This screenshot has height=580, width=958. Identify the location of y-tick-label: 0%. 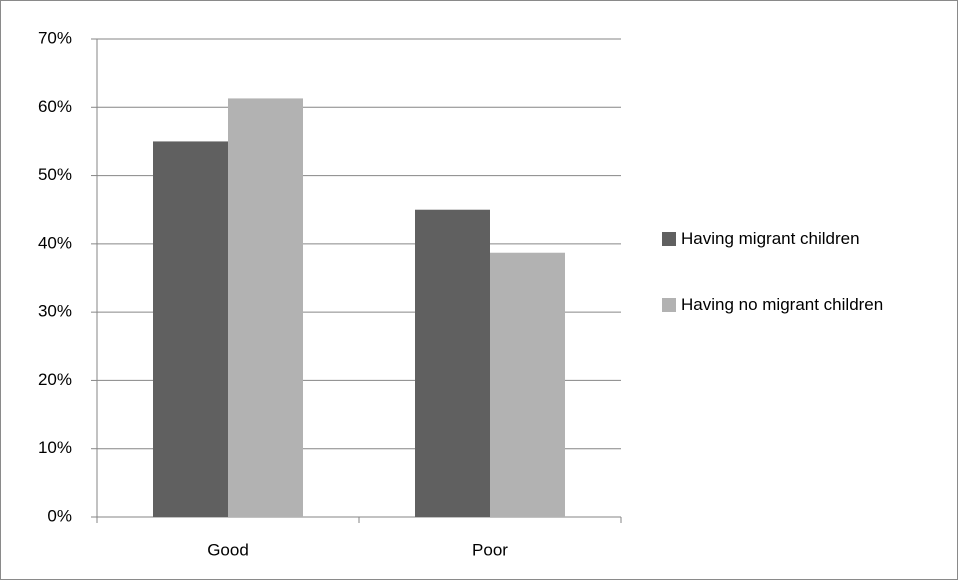
(59, 515).